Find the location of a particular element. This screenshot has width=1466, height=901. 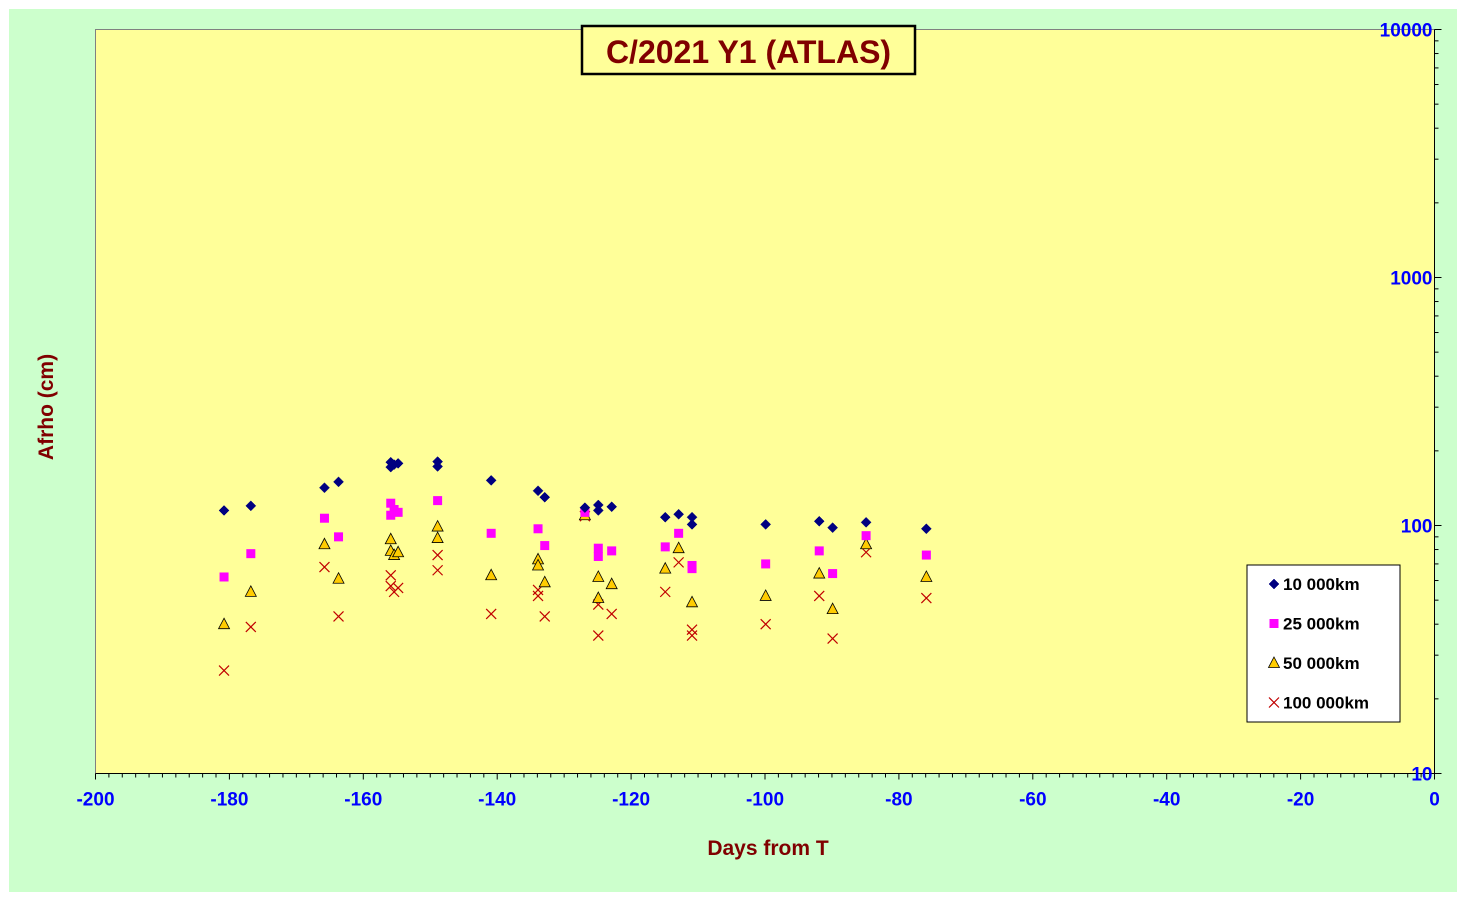

legend: 10 000km 25 000km 50 000km 100 000km is located at coordinates (1323, 643).